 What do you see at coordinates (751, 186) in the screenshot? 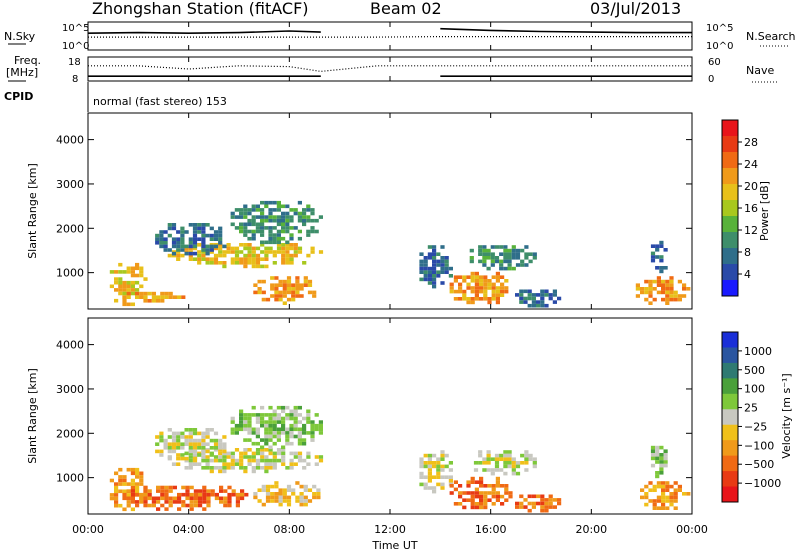
I see `colorbar-tick-label-4: 20` at bounding box center [751, 186].